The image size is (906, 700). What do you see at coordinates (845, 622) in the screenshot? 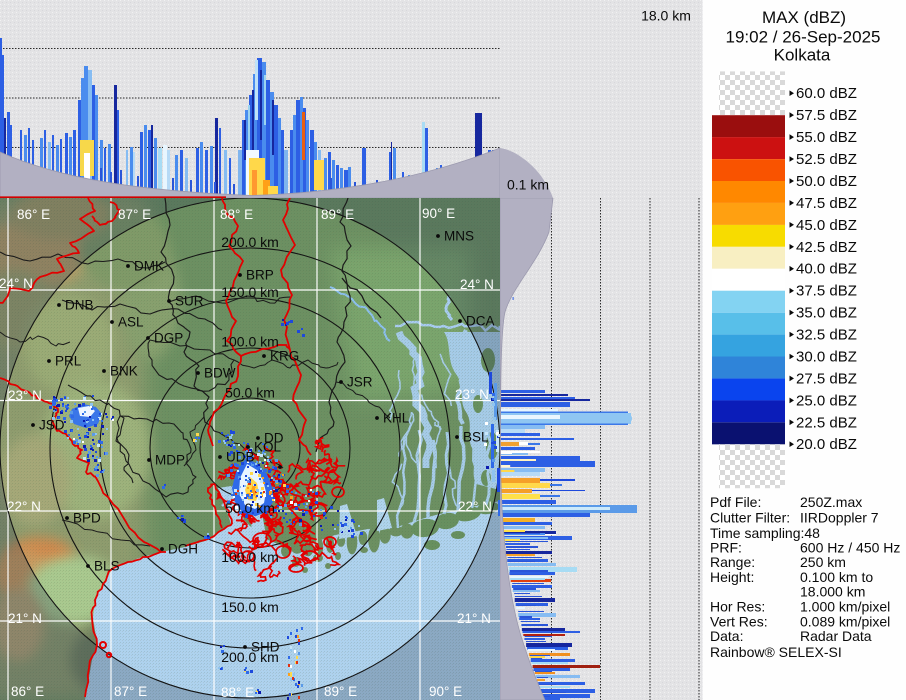
I see `svg-text: 0.089 km/pixel` at bounding box center [845, 622].